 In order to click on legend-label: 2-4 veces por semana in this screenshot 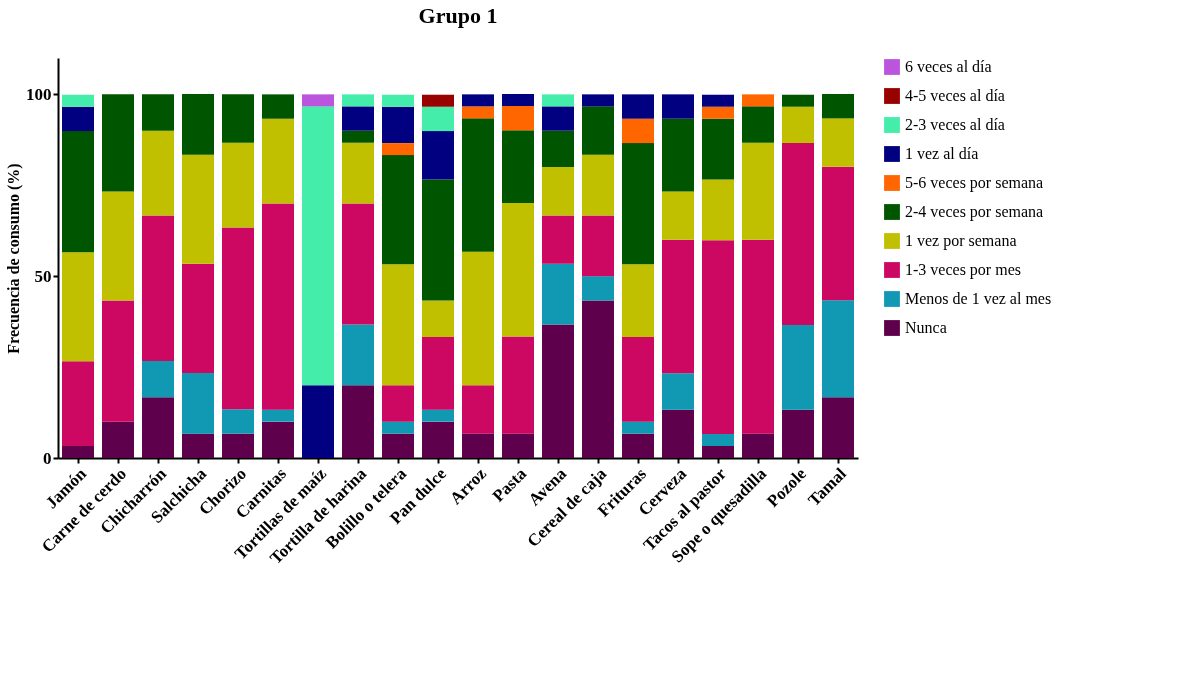, I will do `click(974, 212)`.